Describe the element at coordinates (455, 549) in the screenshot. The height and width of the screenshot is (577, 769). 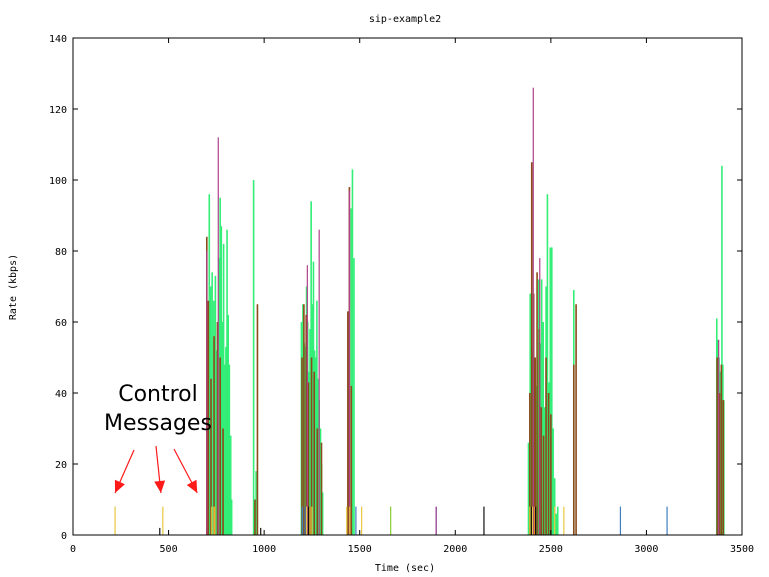
I see `x-tick-label: 2000` at that location.